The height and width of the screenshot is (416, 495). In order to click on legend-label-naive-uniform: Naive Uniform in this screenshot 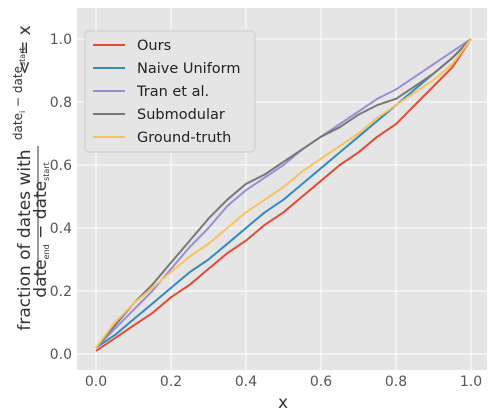, I will do `click(189, 69)`.